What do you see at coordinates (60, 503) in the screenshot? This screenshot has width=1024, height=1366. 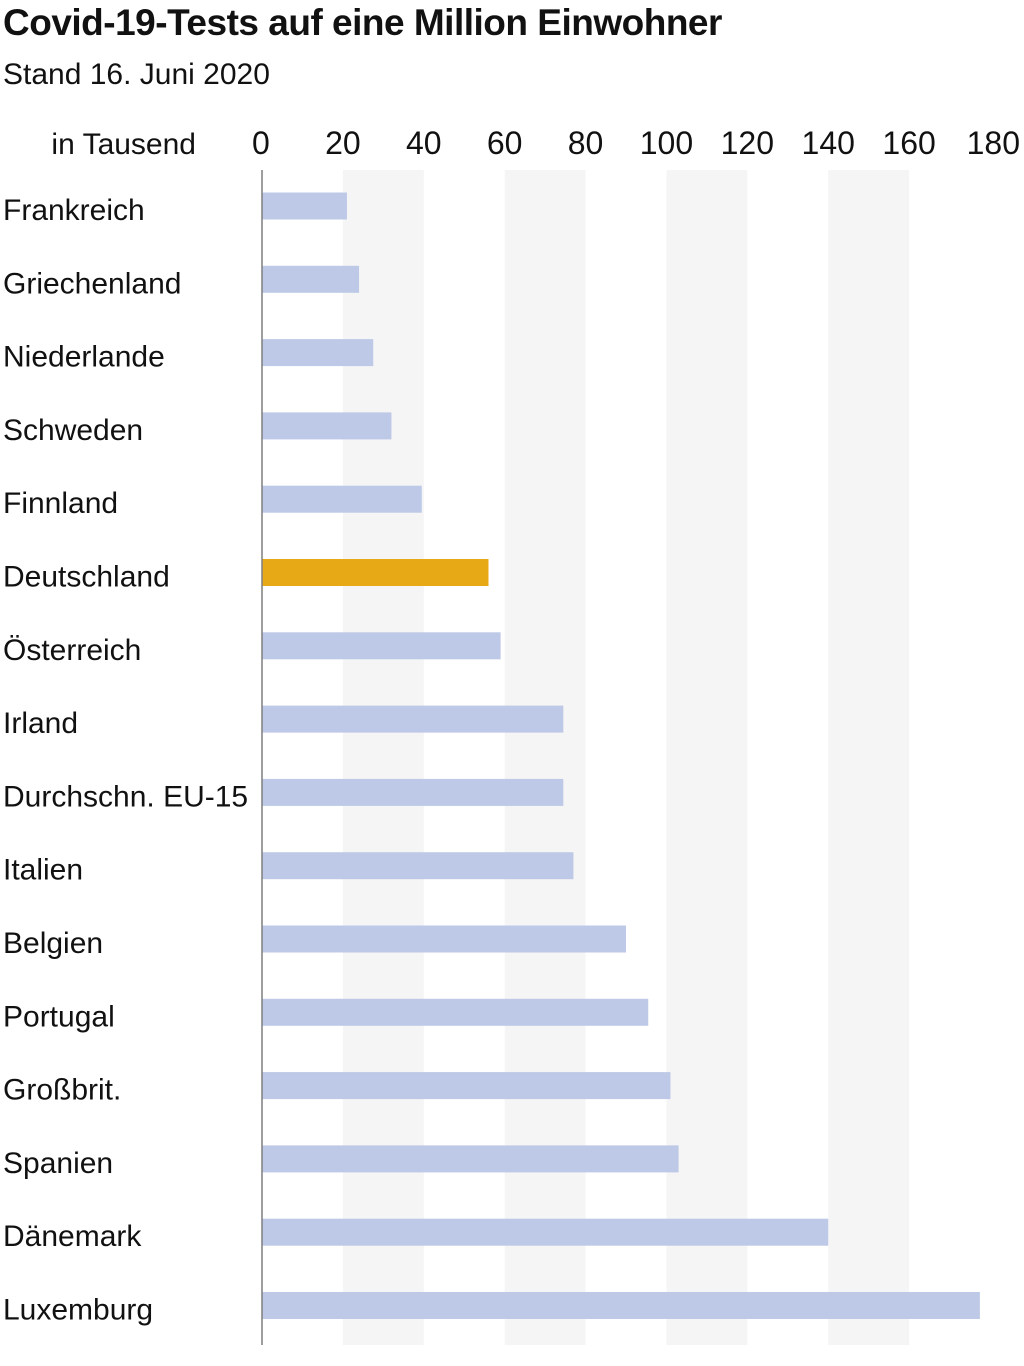 I see `category-label: Finnland` at bounding box center [60, 503].